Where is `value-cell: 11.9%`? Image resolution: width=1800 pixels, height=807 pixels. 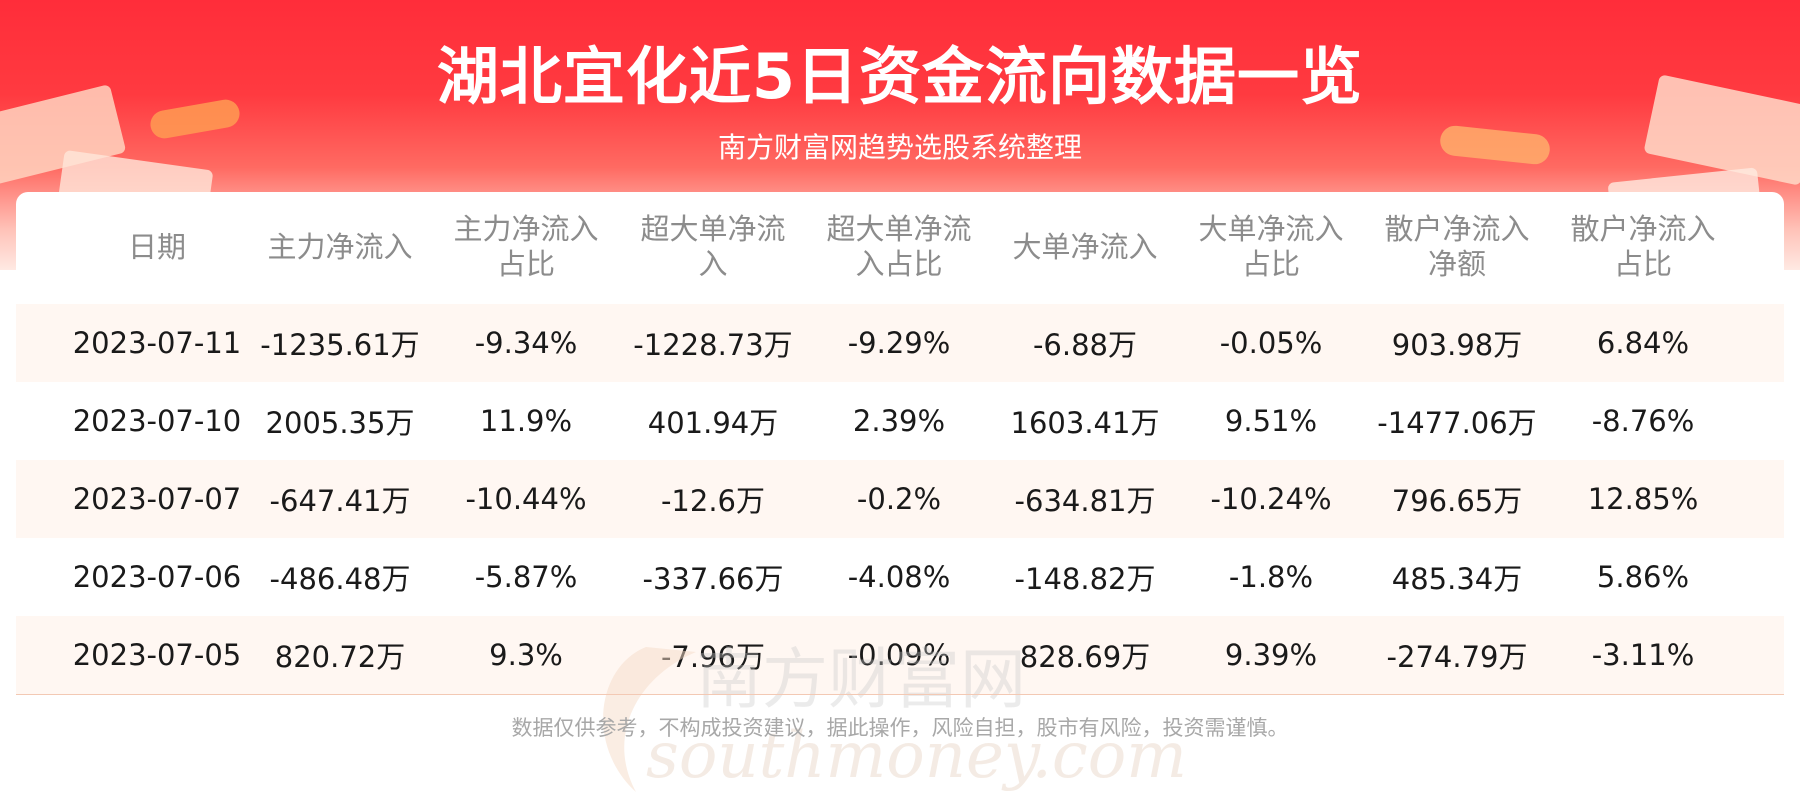 value-cell: 11.9% is located at coordinates (526, 421).